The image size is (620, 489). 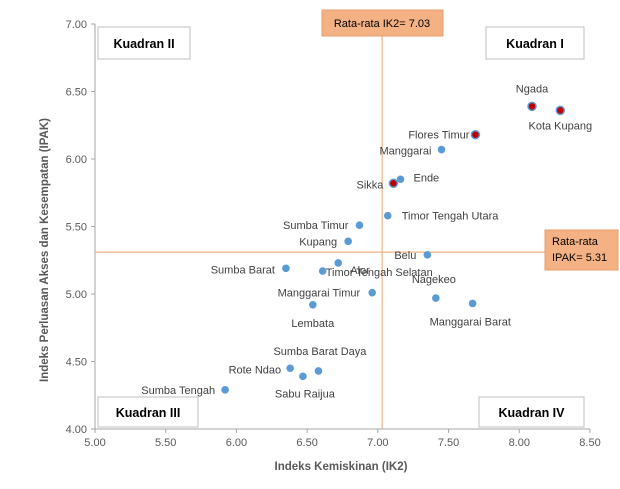 I want to click on x-tick-label: 6.00, so click(x=236, y=443).